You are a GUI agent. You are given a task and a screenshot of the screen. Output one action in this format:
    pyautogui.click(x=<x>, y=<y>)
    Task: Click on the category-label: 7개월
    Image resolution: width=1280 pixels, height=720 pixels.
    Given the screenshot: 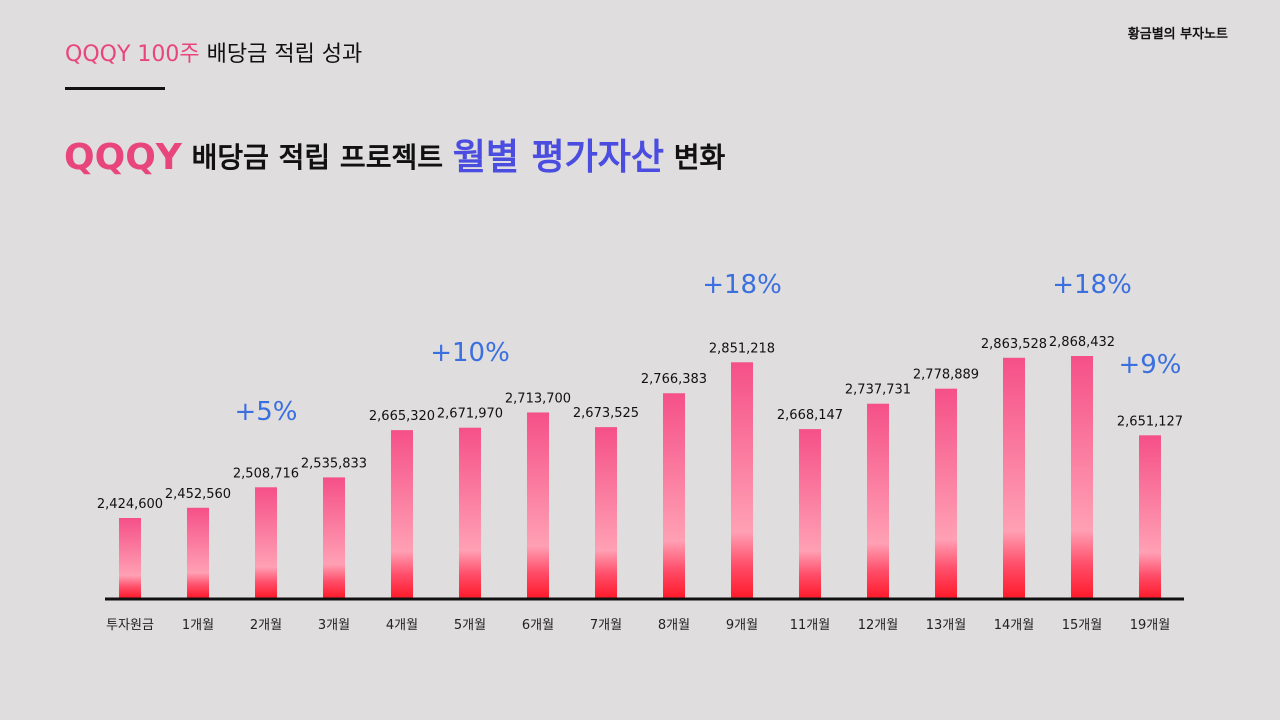 What is the action you would take?
    pyautogui.click(x=606, y=625)
    